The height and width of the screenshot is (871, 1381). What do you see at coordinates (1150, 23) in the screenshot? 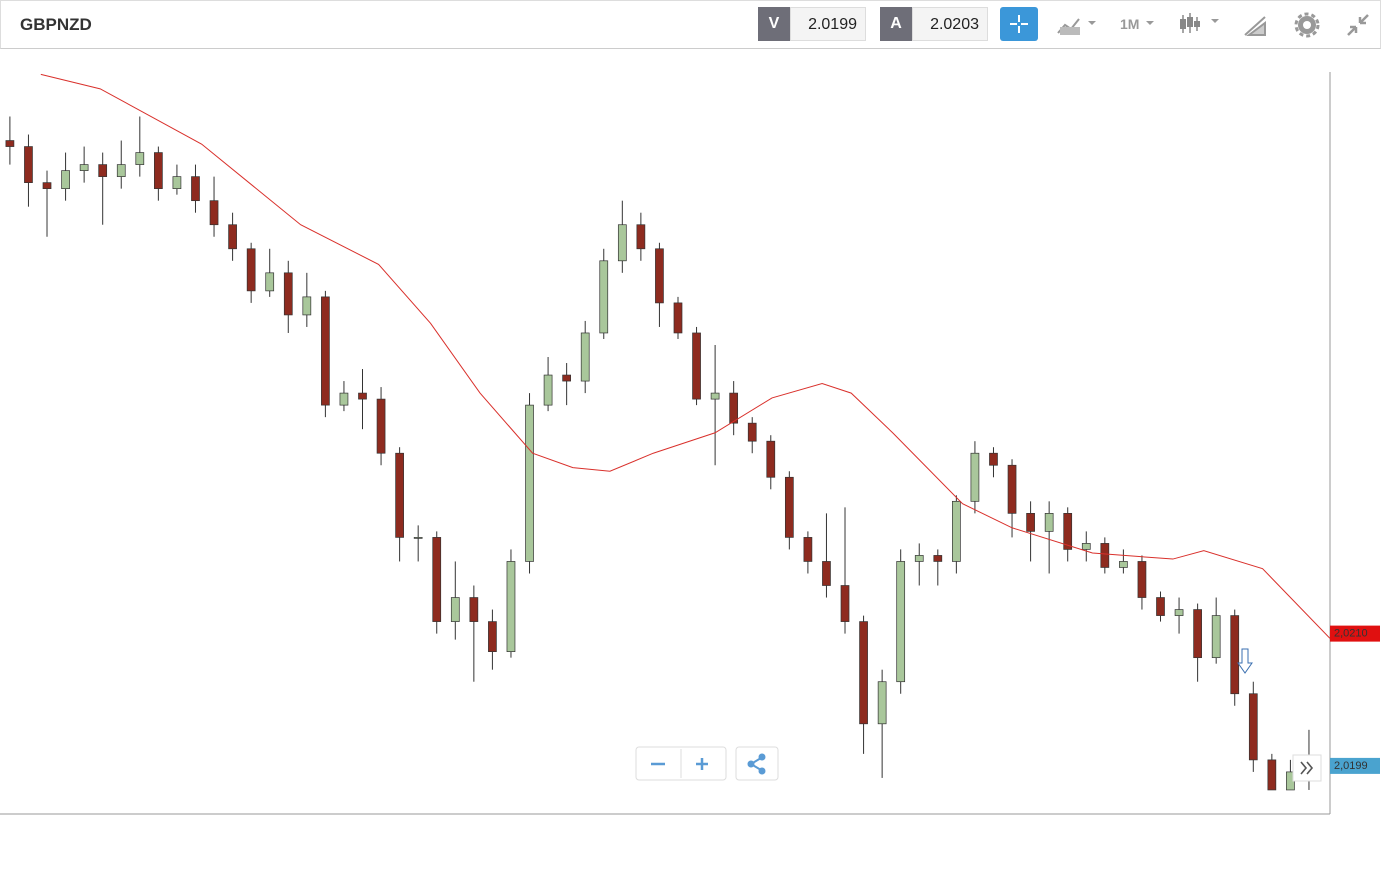
I see `period-arrow` at bounding box center [1150, 23].